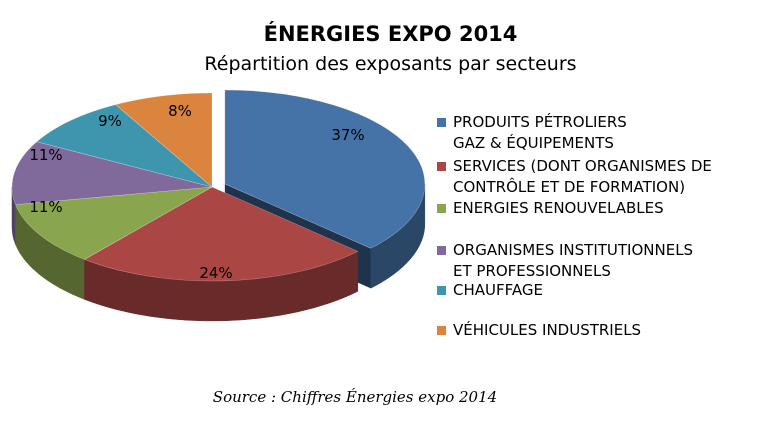 This screenshot has width=781, height=436. I want to click on chart-title: ÉNERGIES EXPO 2014, so click(390, 34).